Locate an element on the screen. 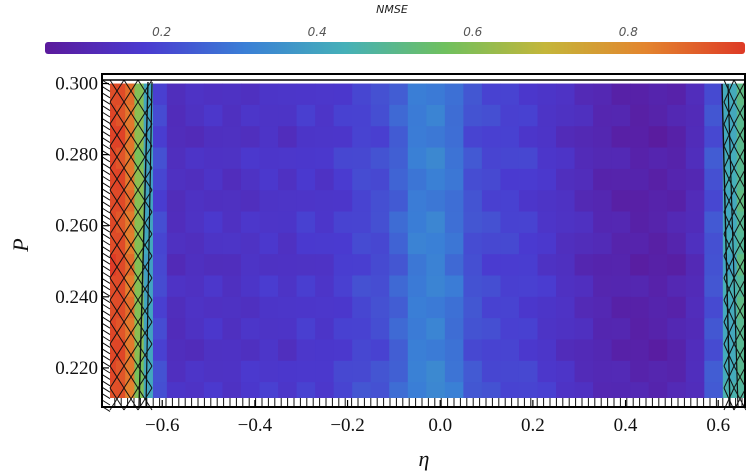 The height and width of the screenshot is (471, 746). x-tick-label: 0.0 is located at coordinates (440, 425).